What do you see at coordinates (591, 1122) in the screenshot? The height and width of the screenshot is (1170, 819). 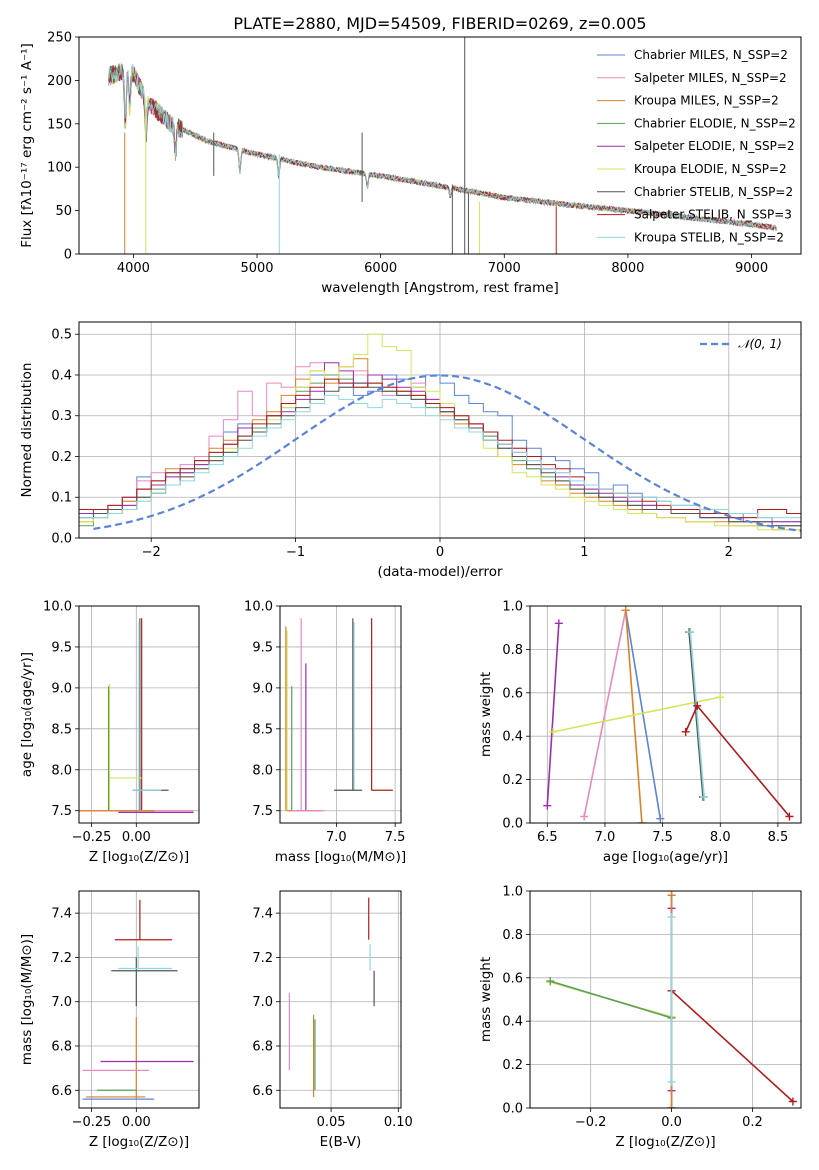 I see `x-tick-label: −0.2` at bounding box center [591, 1122].